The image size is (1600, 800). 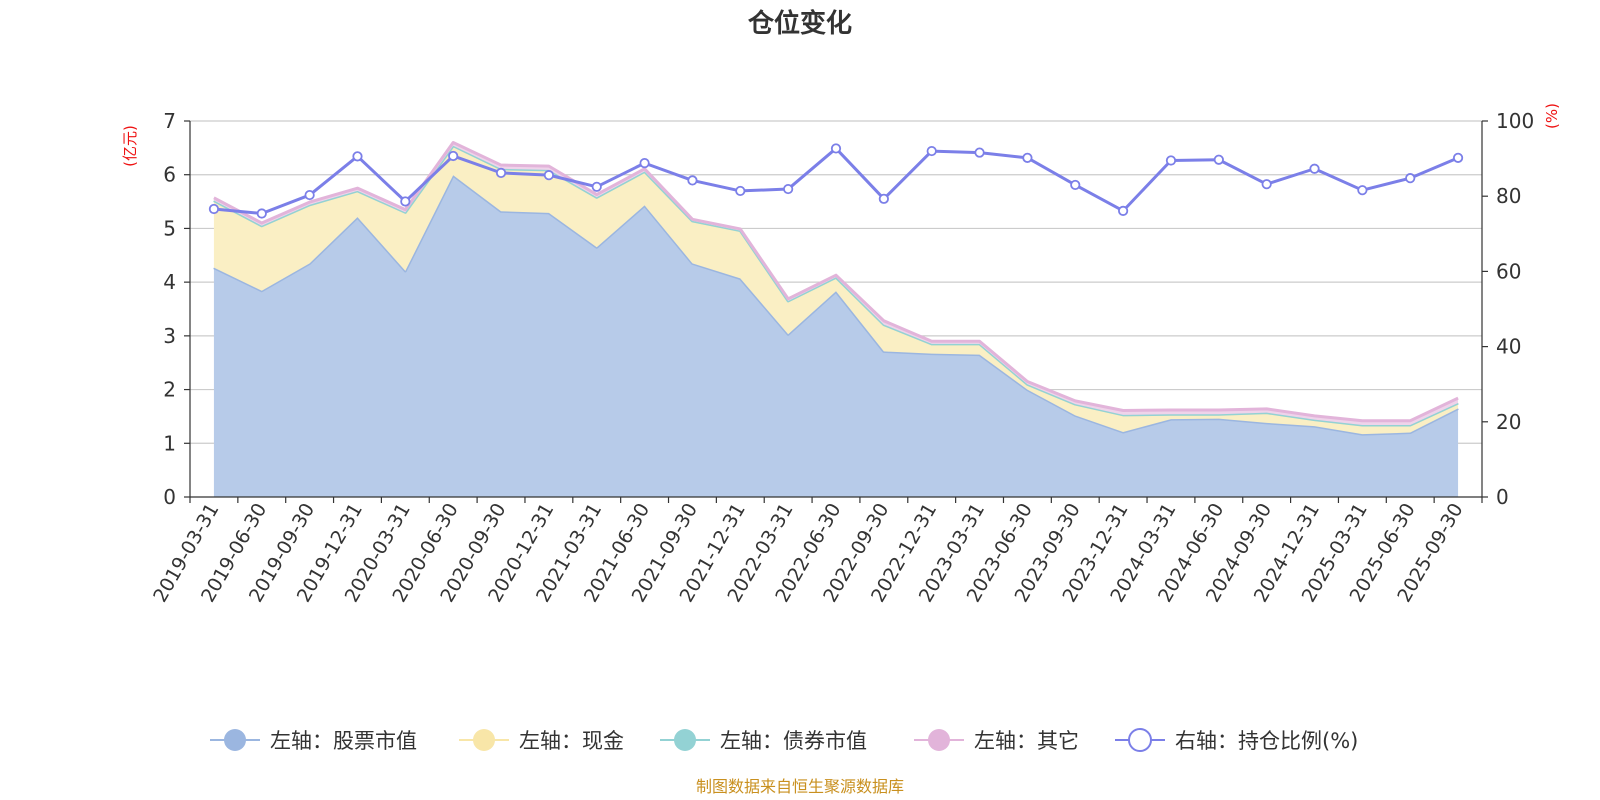 I want to click on source-note: 制图数据来自恒生聚源数据库, so click(x=800, y=786).